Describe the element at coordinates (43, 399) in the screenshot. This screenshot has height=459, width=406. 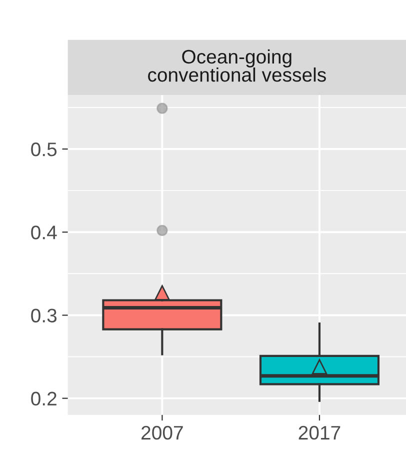
I see `y-tick-label: 0.2` at that location.